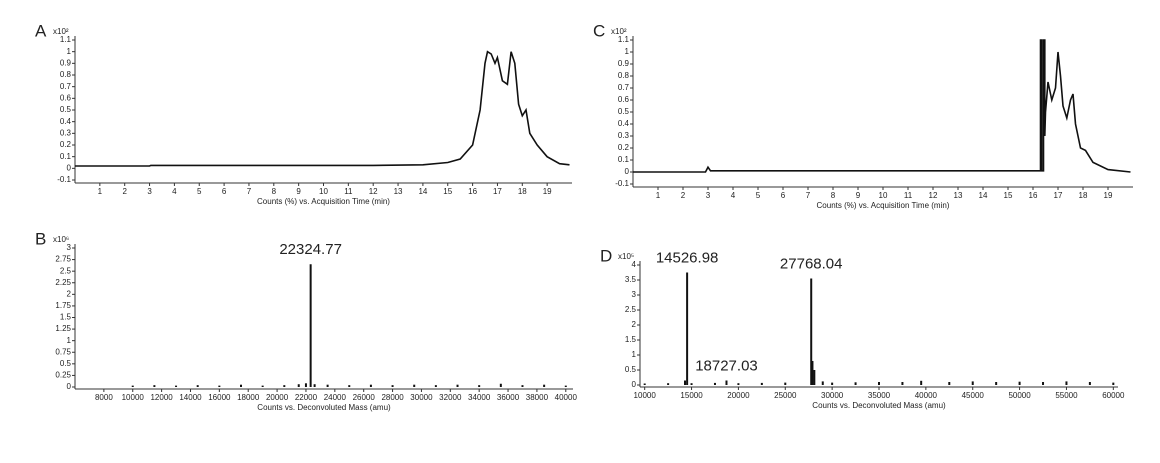 This screenshot has width=1160, height=463. Describe the element at coordinates (658, 195) in the screenshot. I see `x-tick-label: 1` at that location.